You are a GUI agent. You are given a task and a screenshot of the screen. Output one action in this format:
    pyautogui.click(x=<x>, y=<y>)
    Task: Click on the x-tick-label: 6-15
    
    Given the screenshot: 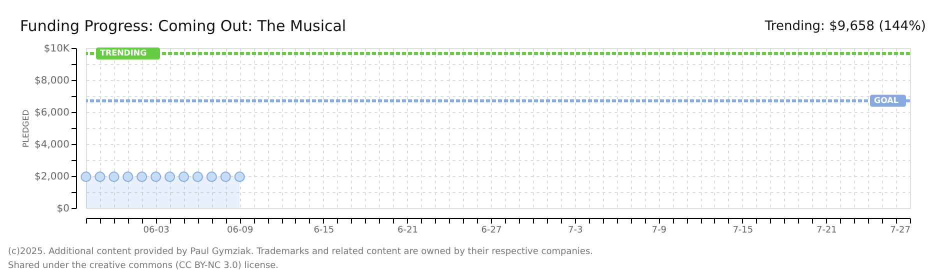 What is the action you would take?
    pyautogui.click(x=324, y=231)
    